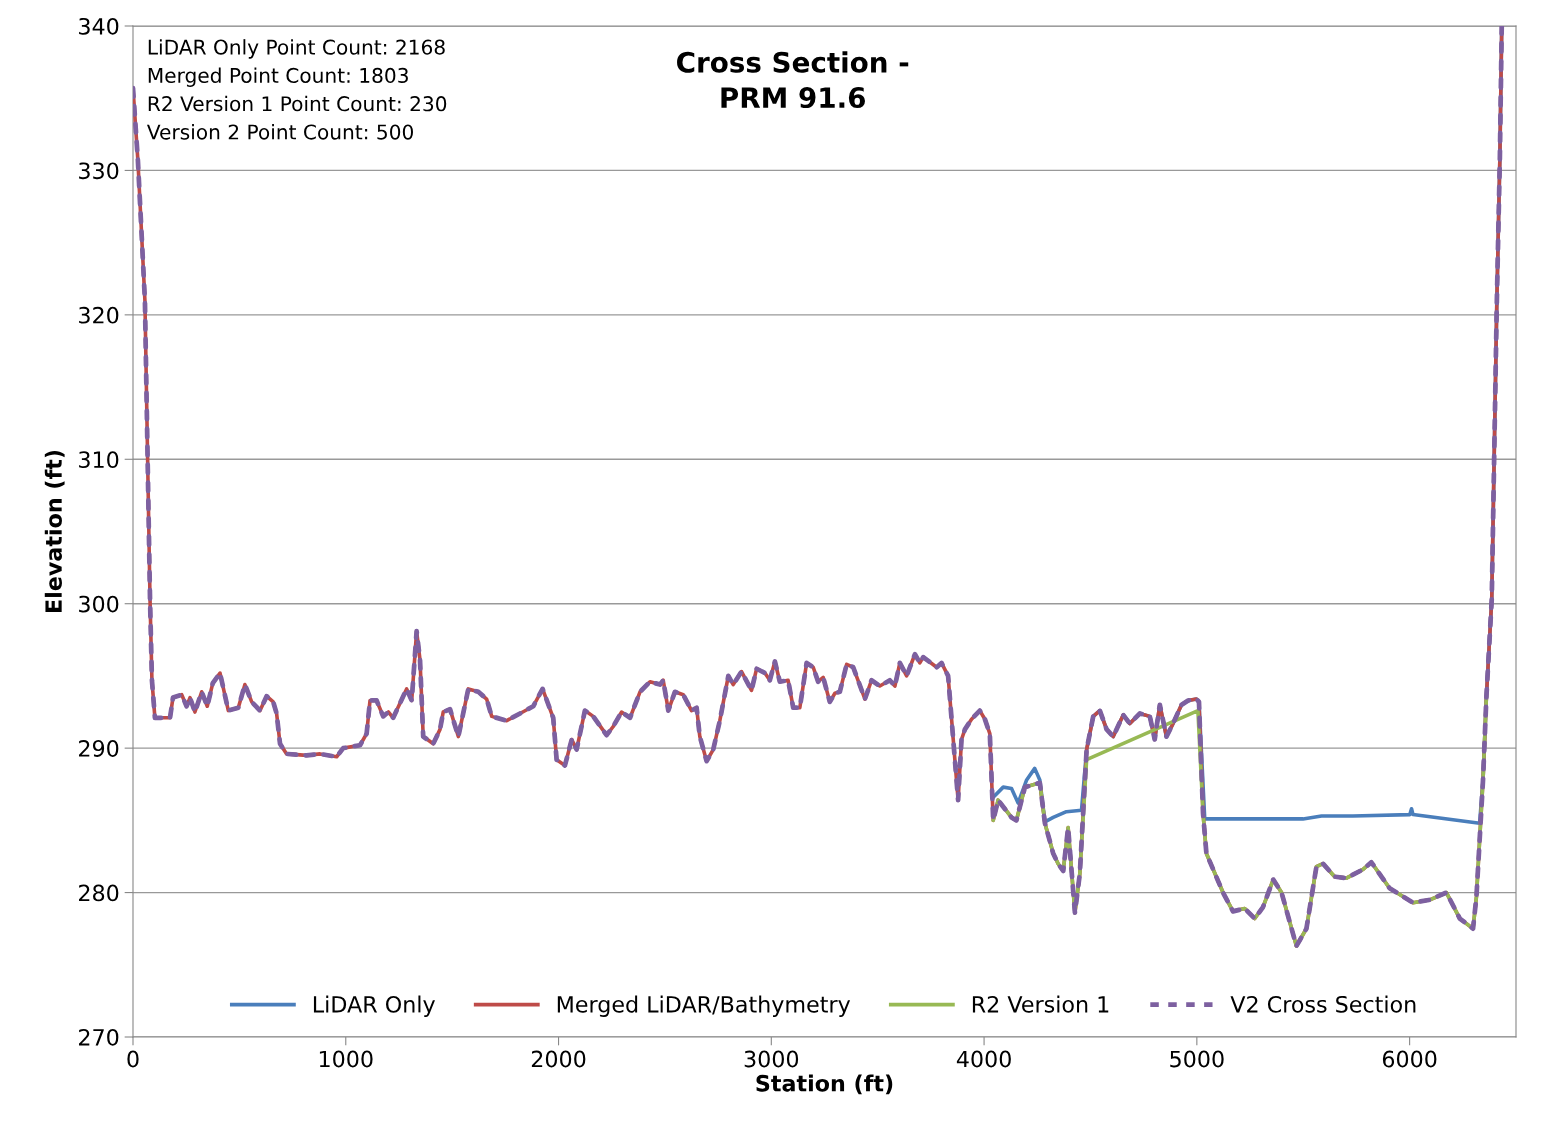 This screenshot has width=1549, height=1131. What do you see at coordinates (983, 1059) in the screenshot?
I see `x-tick-label: 4000` at bounding box center [983, 1059].